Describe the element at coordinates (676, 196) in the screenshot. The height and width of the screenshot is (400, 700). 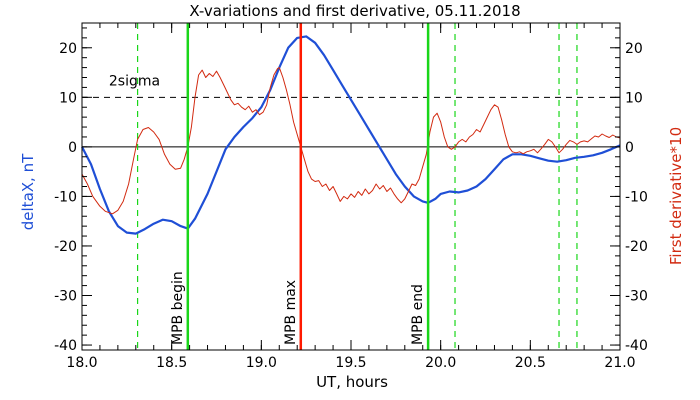
I see `y-axis-label-right: First derivative*10` at that location.